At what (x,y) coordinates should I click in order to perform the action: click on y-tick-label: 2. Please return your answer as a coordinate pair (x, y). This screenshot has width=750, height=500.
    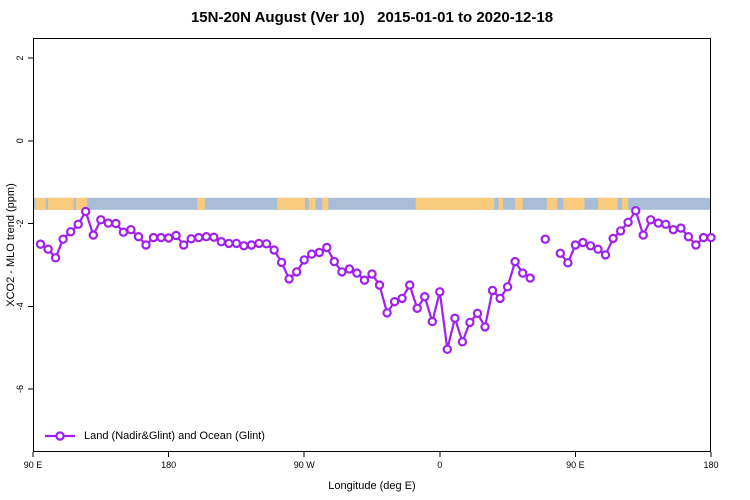
    Looking at the image, I should click on (20, 57).